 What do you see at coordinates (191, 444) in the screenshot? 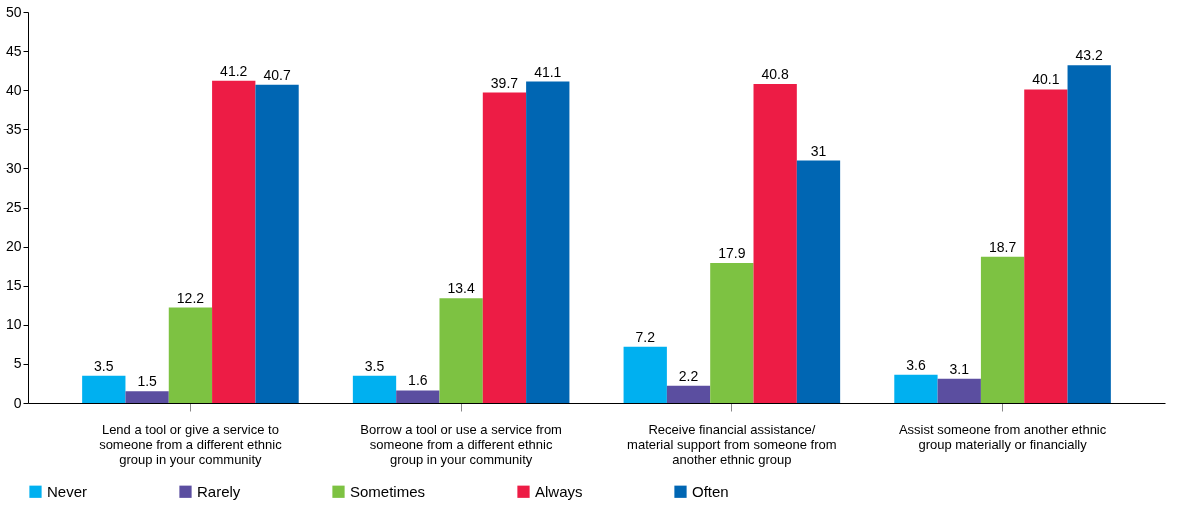
I see `x-tick-label: Lend a tool or give a service to someone from a different ethnic group in your community` at bounding box center [191, 444].